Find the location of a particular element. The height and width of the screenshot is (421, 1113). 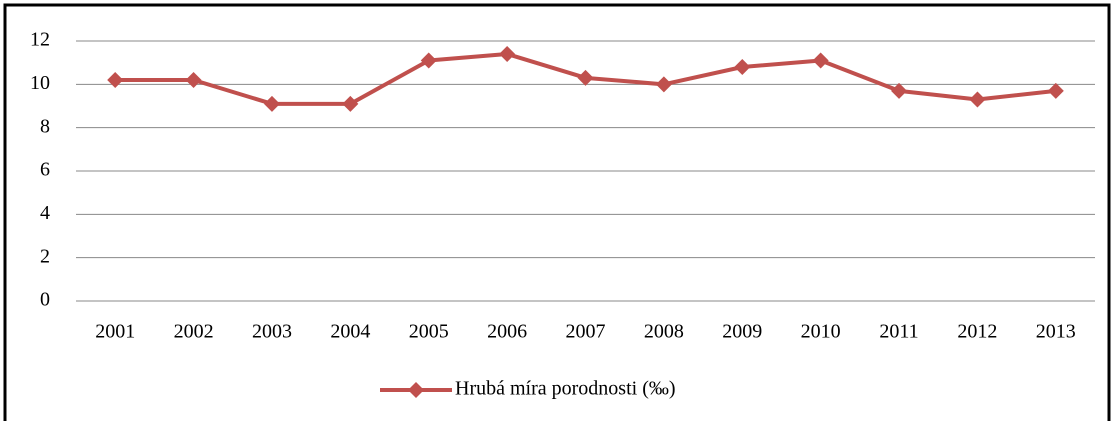

x-tick-label: 2007 is located at coordinates (586, 332).